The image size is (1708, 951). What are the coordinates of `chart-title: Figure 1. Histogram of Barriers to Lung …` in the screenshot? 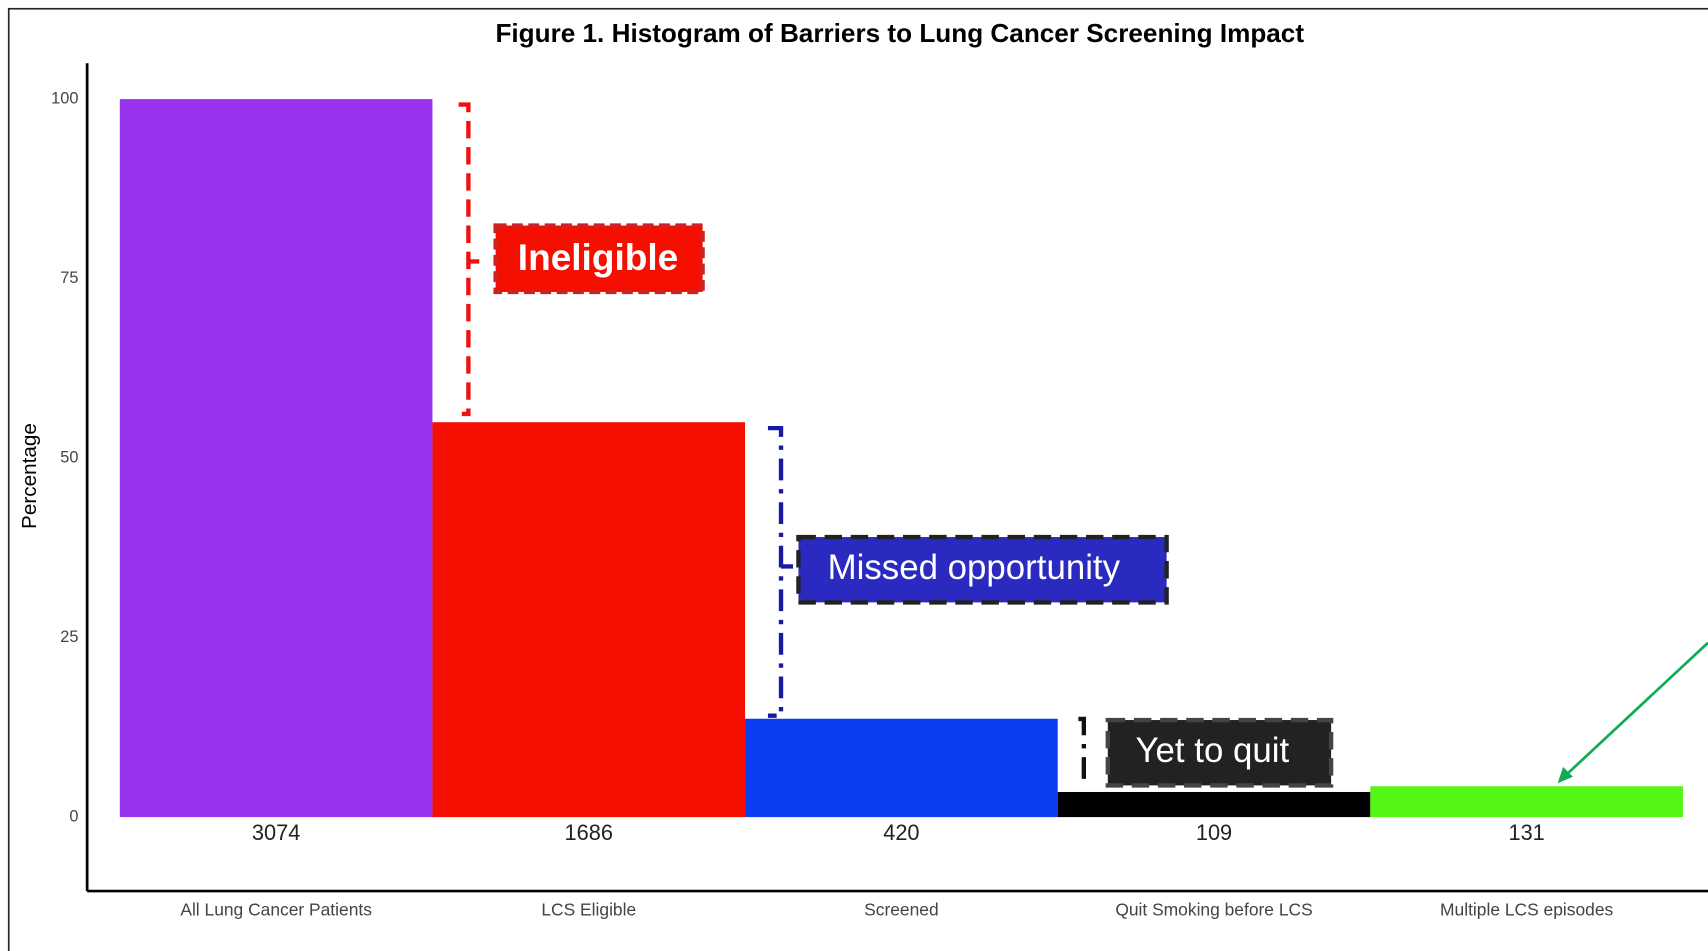 It's located at (899, 33).